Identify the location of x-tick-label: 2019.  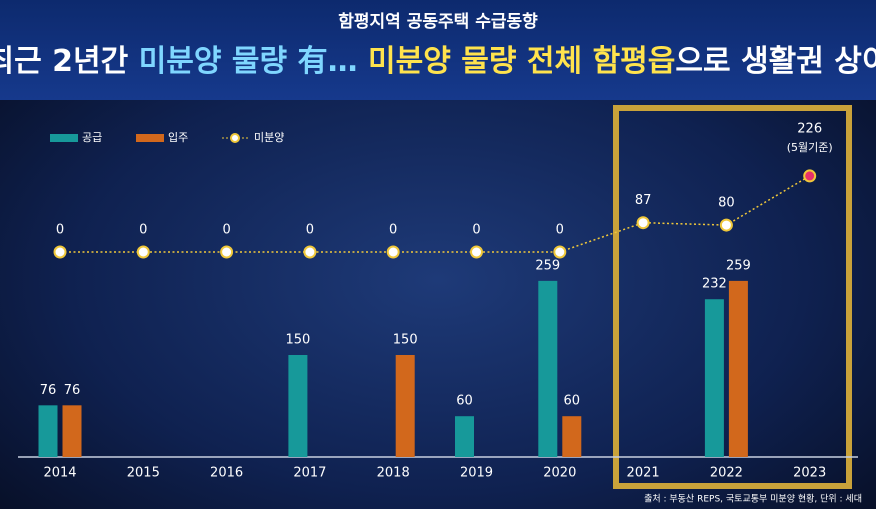
(476, 473).